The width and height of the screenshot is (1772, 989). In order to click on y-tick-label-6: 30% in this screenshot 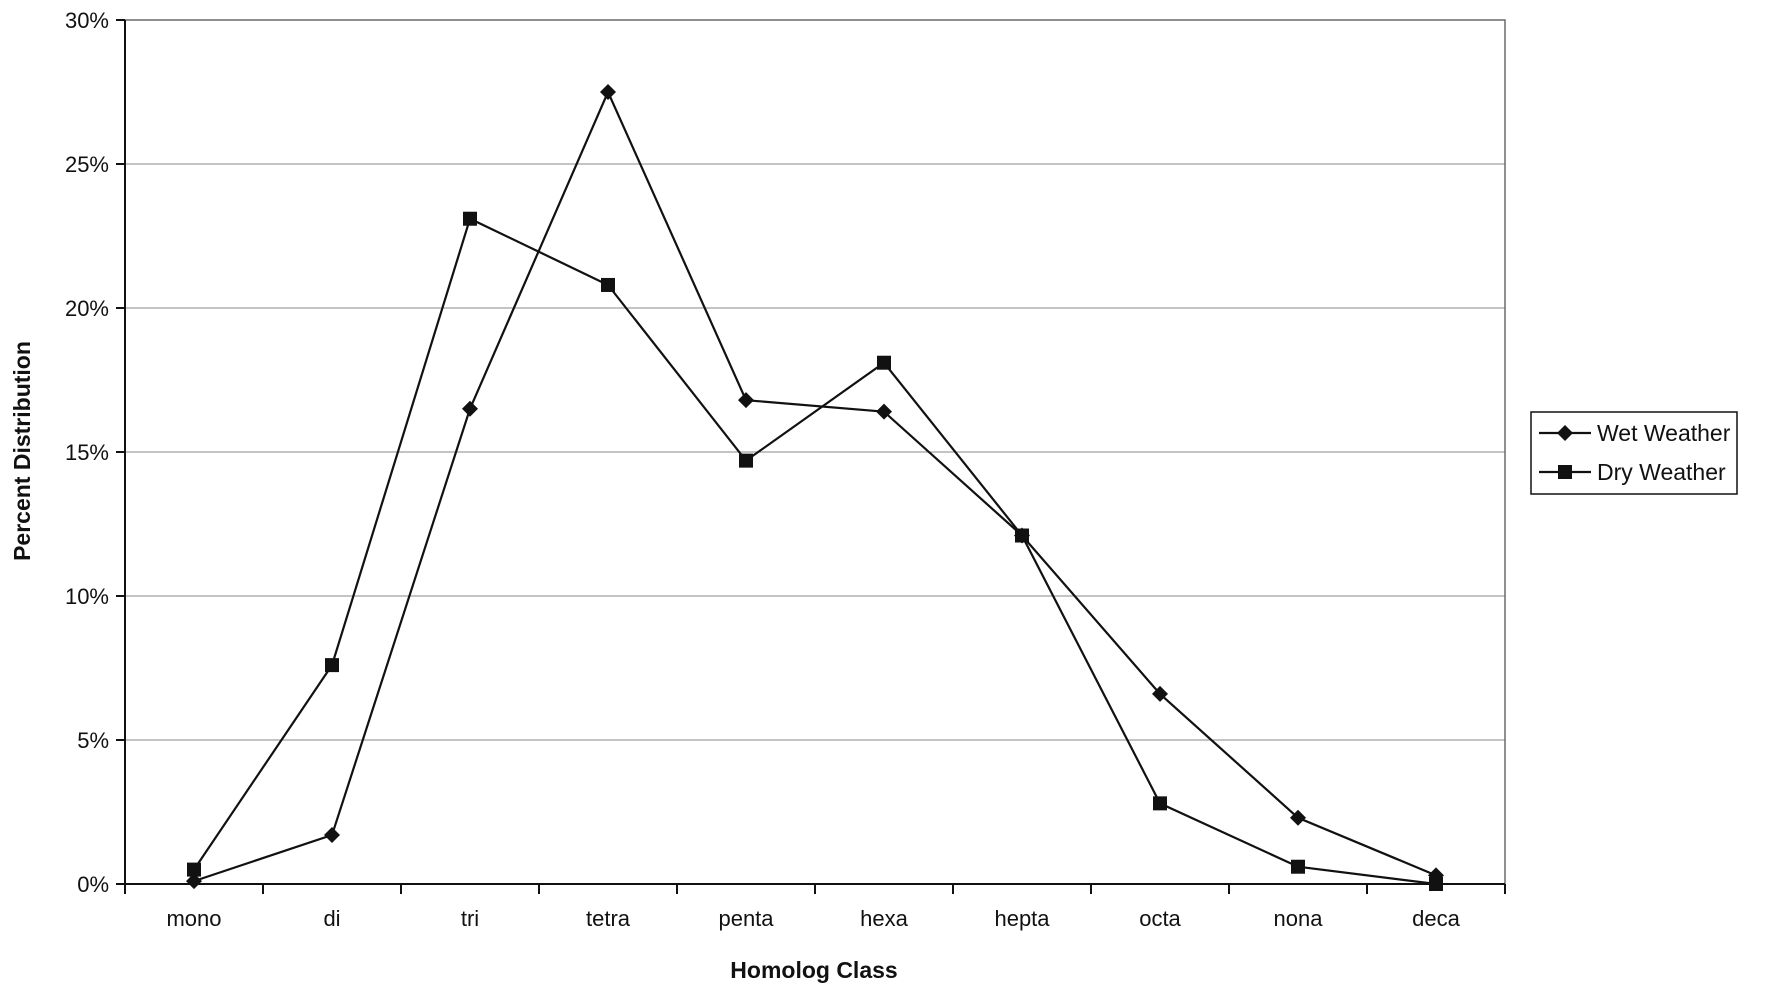, I will do `click(87, 20)`.